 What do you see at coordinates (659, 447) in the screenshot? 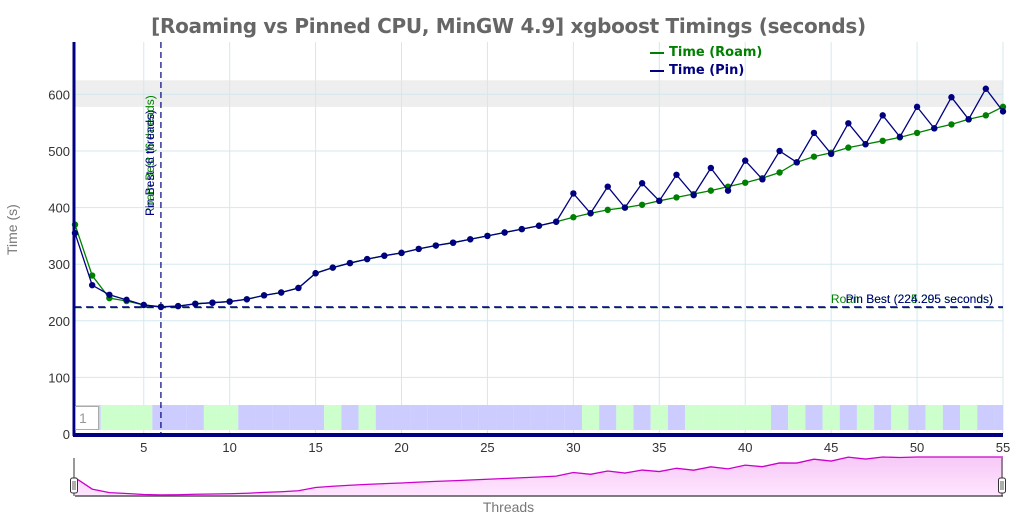
I see `x-tick-label: 35` at bounding box center [659, 447].